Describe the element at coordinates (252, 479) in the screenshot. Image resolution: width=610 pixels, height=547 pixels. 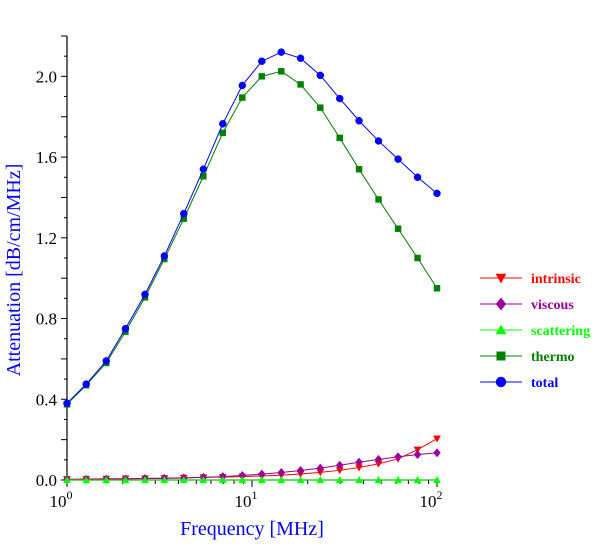
I see `series-scattering` at that location.